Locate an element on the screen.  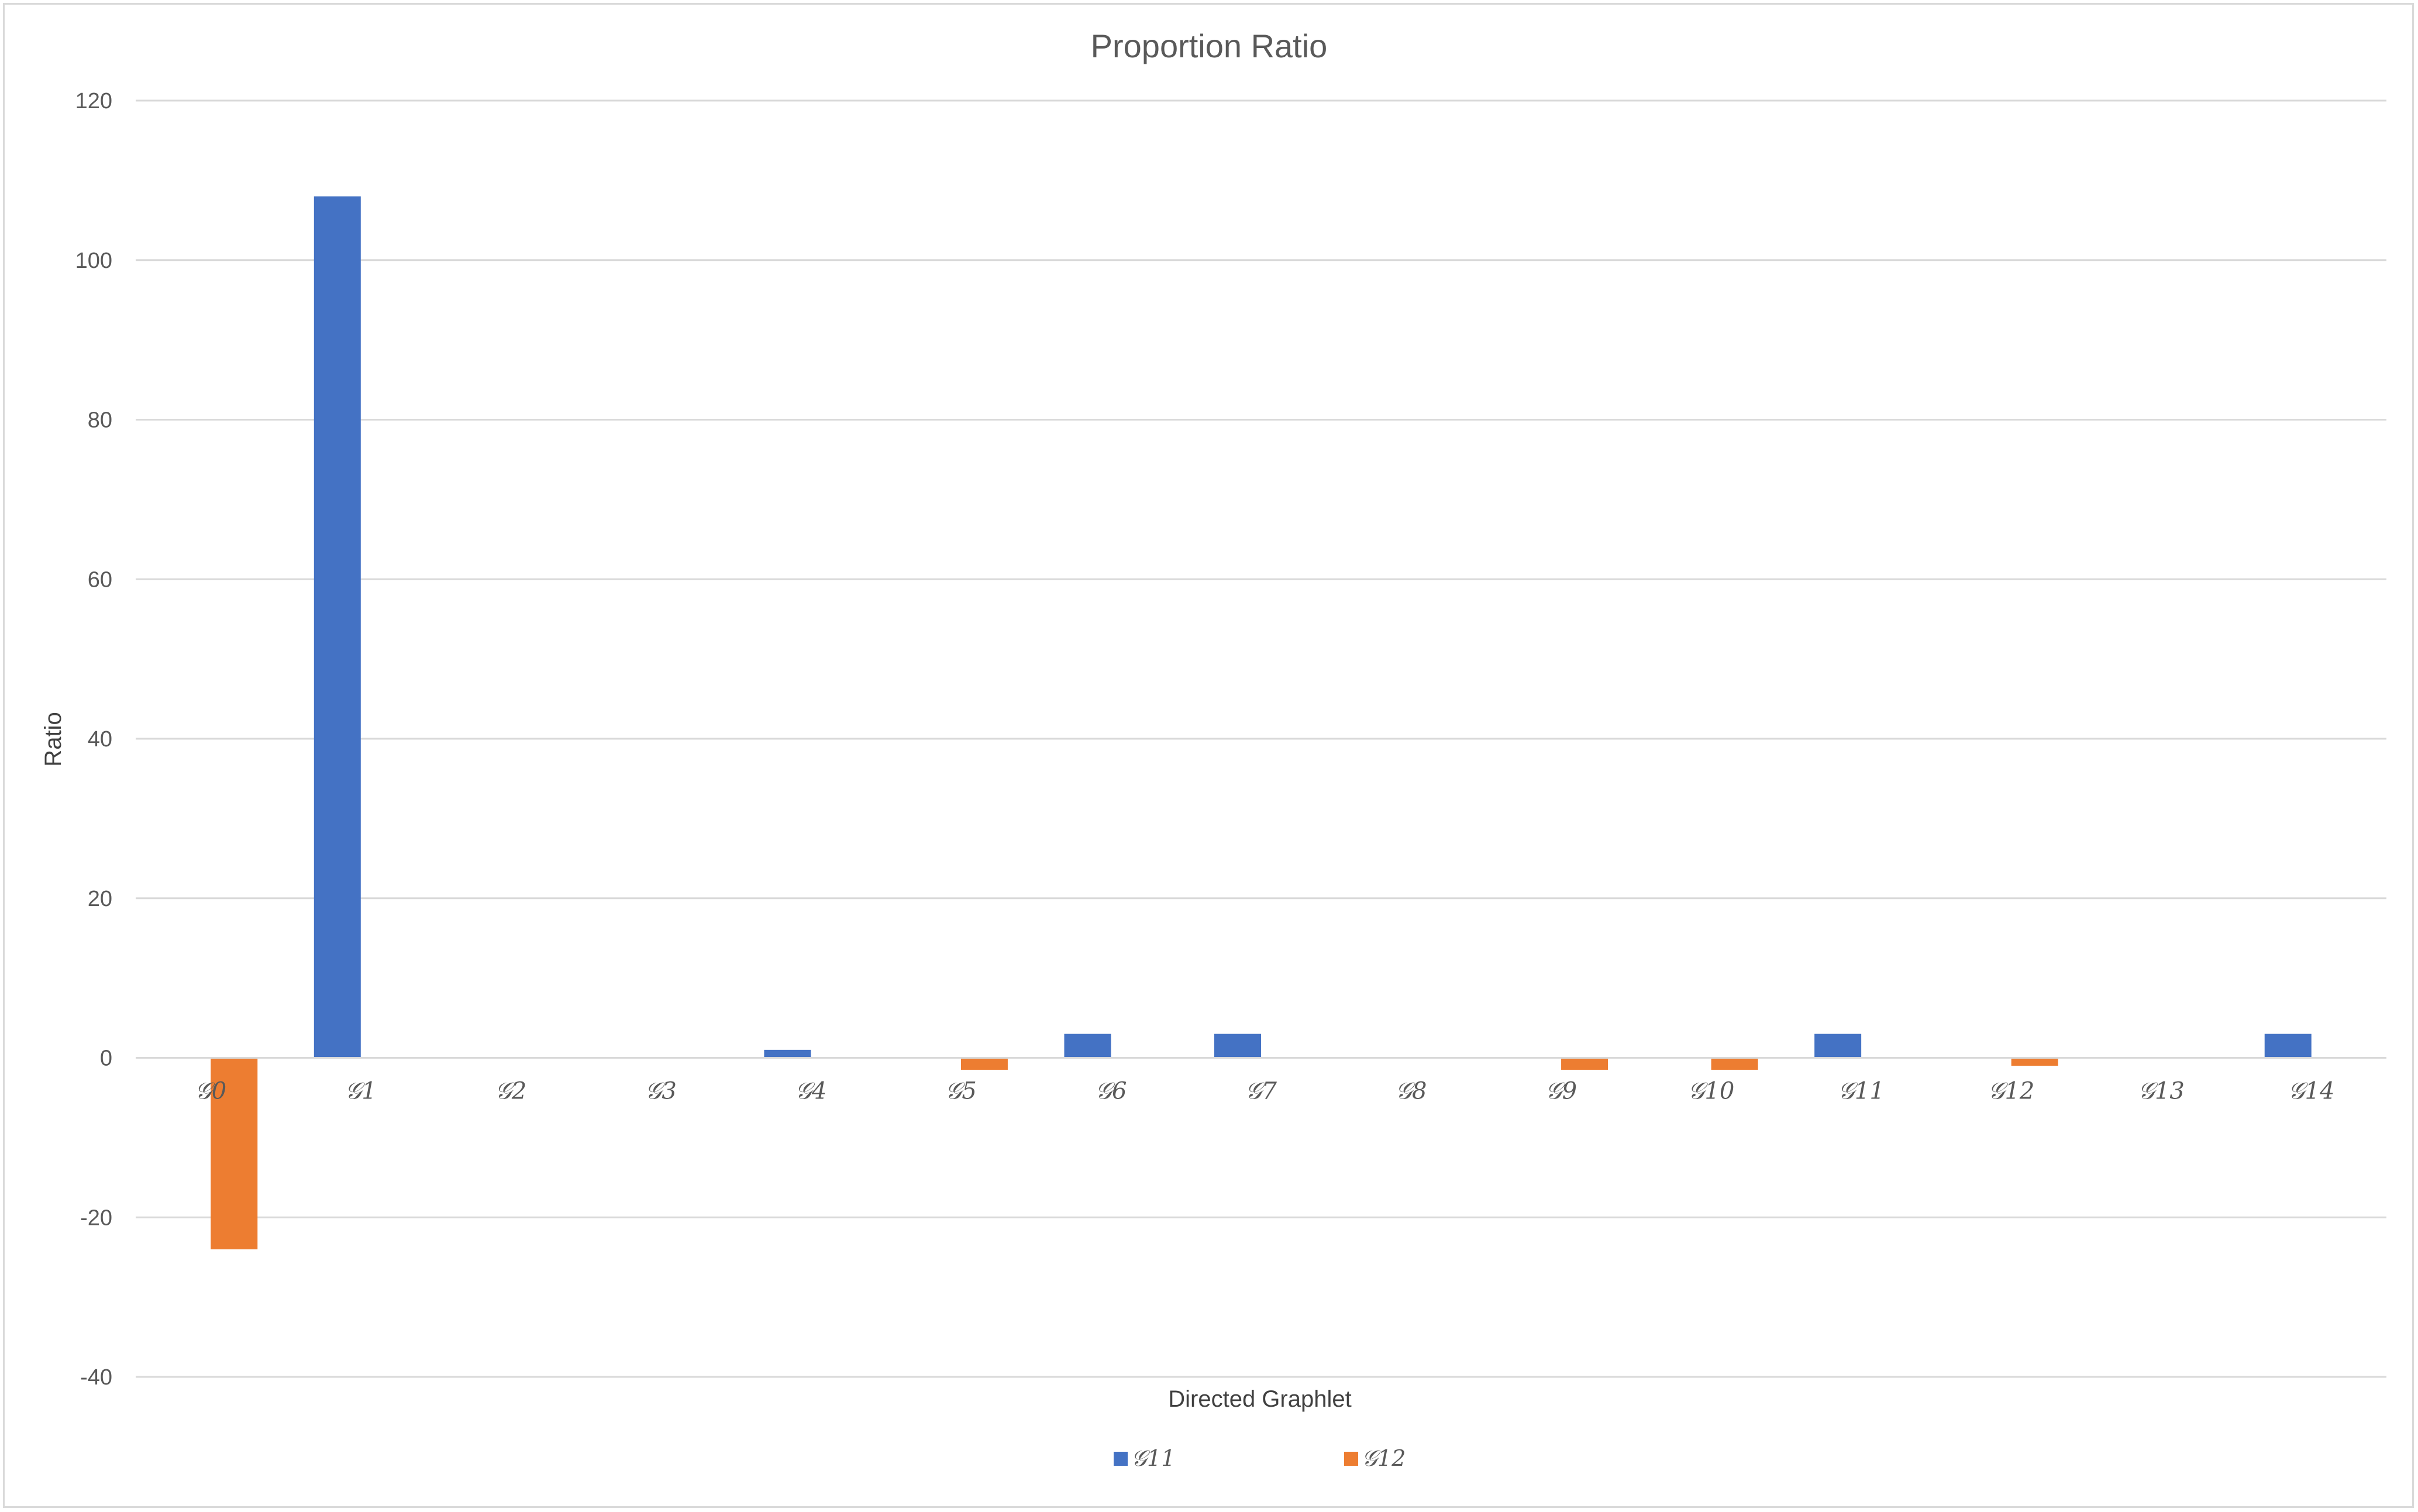
x-tick-label: 𝒢4 is located at coordinates (810, 1091).